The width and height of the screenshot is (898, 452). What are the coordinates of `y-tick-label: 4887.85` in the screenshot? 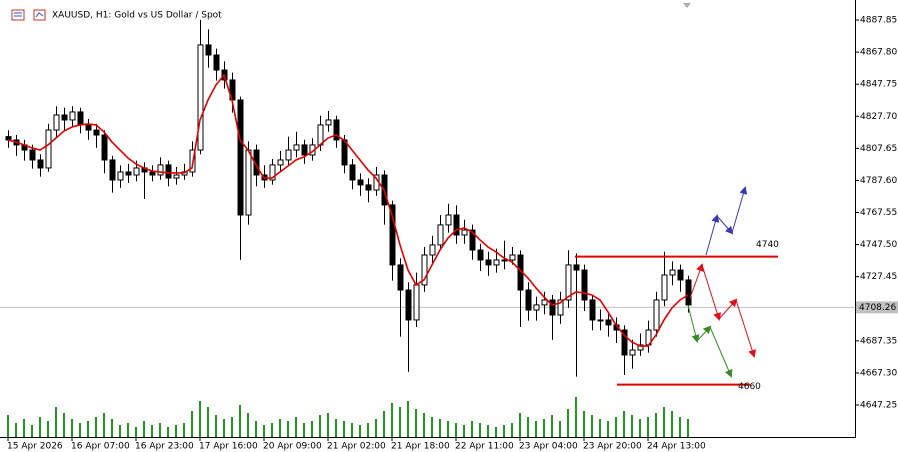 It's located at (878, 21).